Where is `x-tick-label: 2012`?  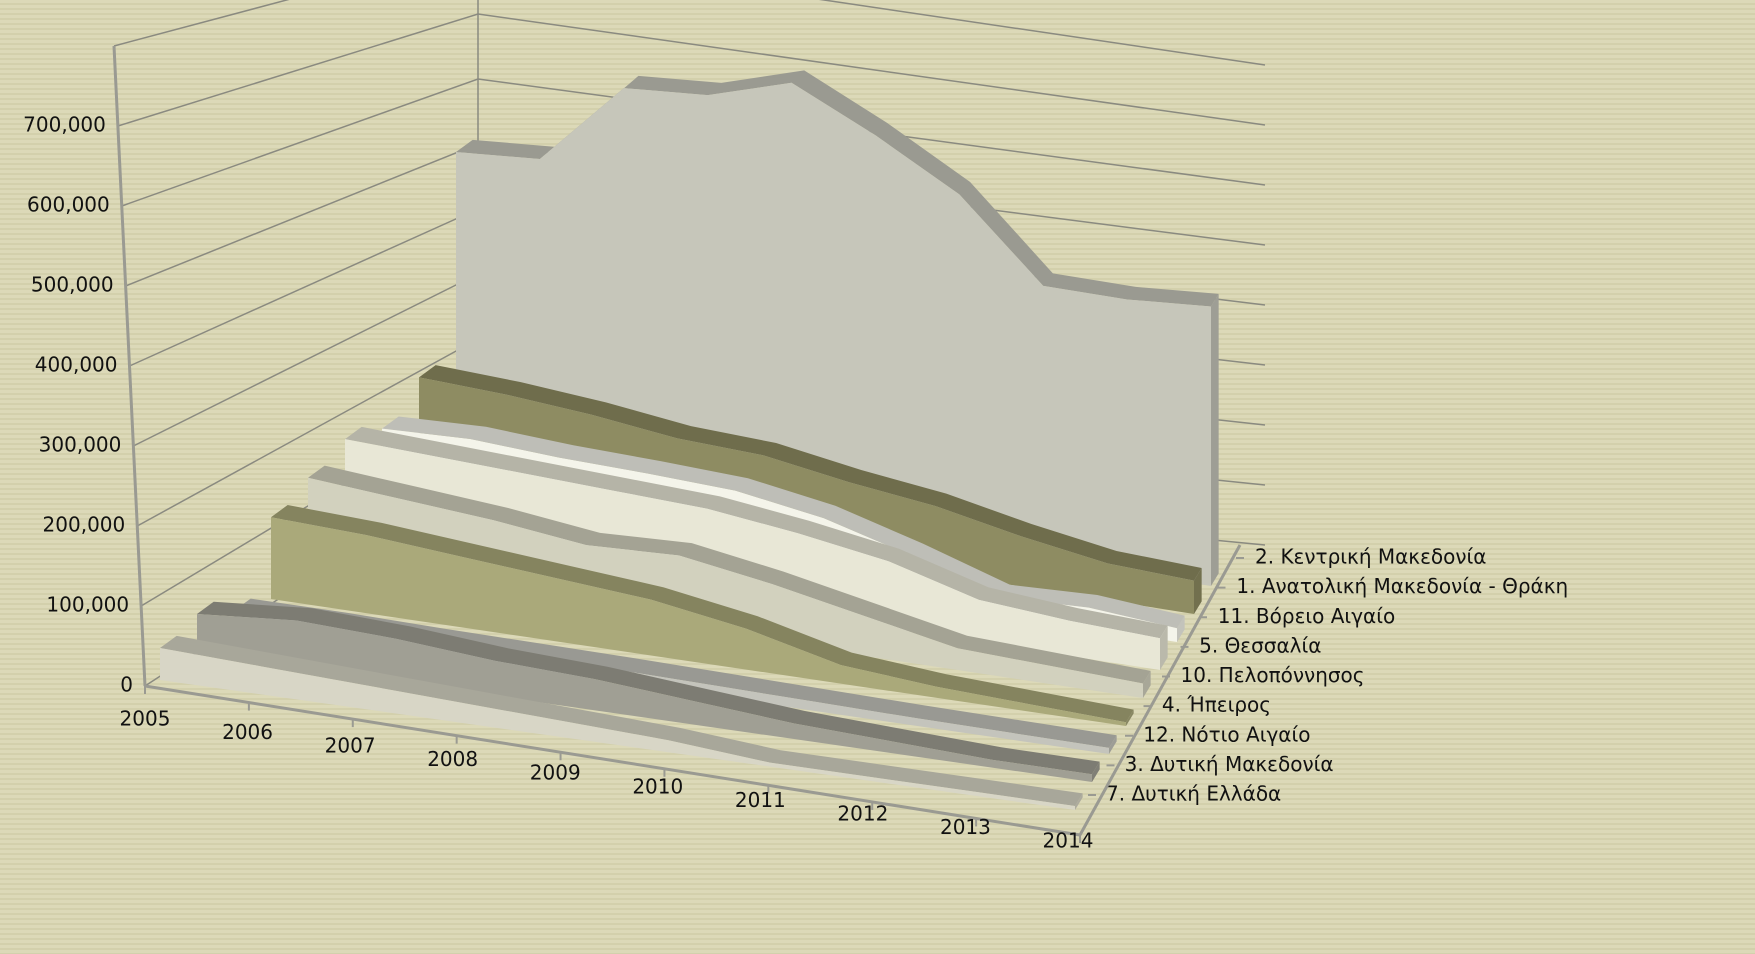
x-tick-label: 2012 is located at coordinates (862, 813).